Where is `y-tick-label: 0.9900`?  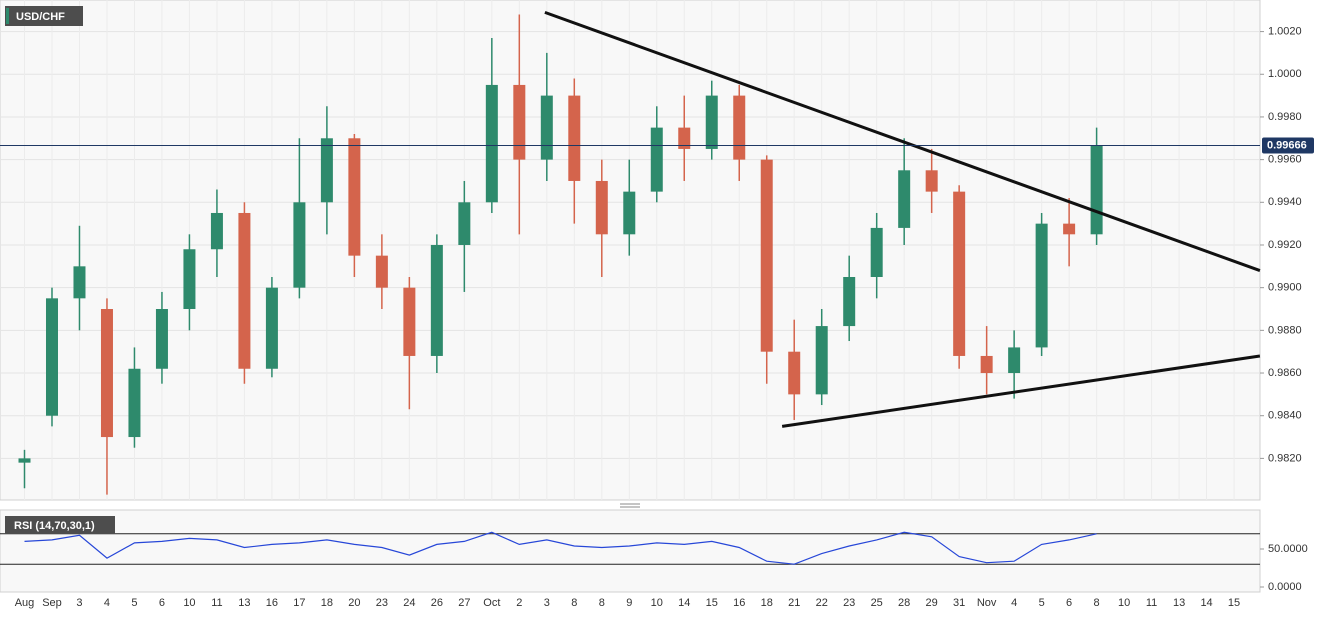
y-tick-label: 0.9900 is located at coordinates (1285, 288).